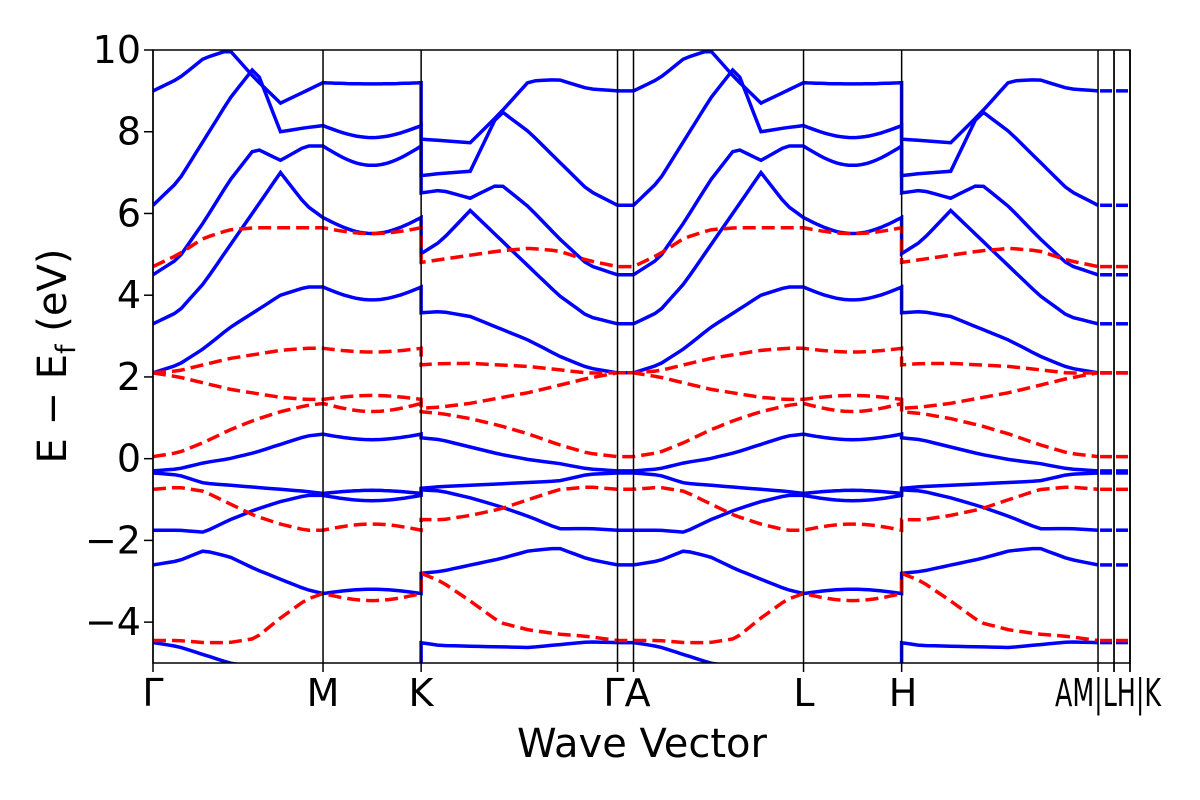  I want to click on y-axis-title-unit: (eV), so click(53, 297).